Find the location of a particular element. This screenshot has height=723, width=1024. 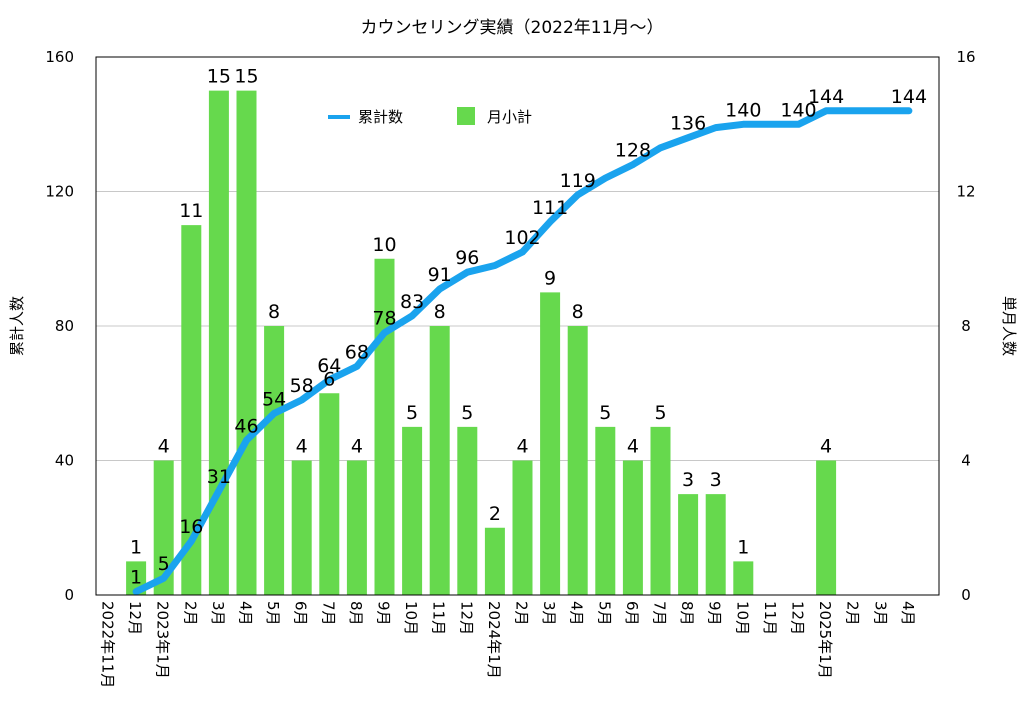

y-axis-label-right: 単月人数 is located at coordinates (1009, 326).